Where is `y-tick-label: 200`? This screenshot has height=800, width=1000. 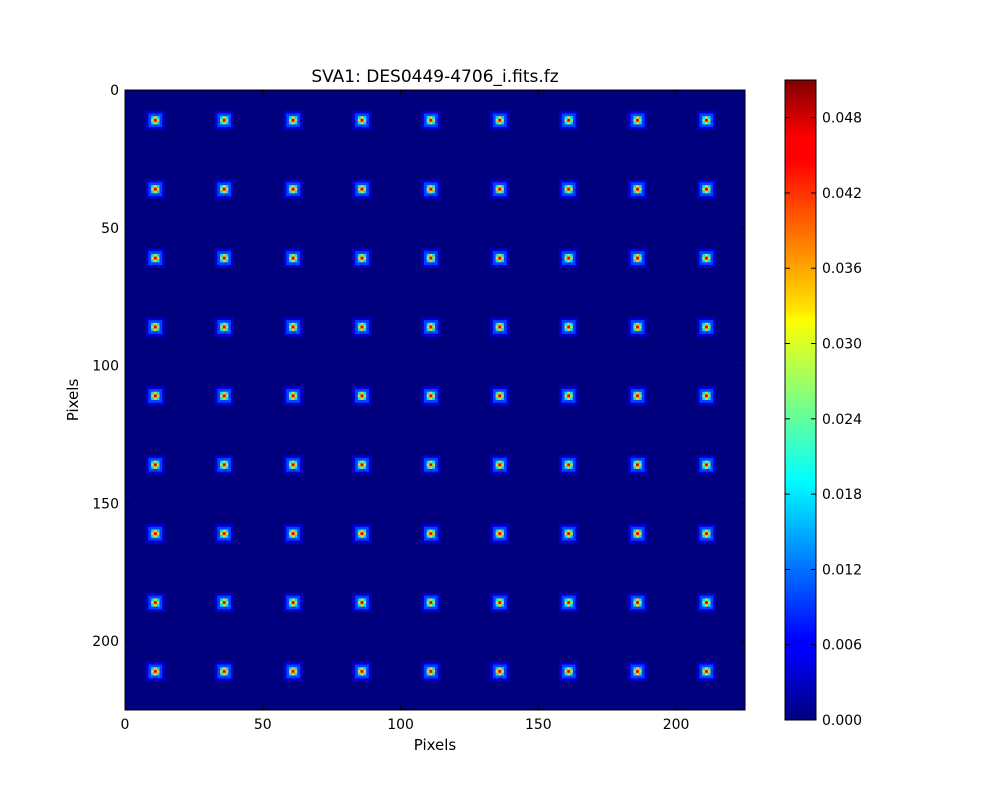
y-tick-label: 200 is located at coordinates (105, 642).